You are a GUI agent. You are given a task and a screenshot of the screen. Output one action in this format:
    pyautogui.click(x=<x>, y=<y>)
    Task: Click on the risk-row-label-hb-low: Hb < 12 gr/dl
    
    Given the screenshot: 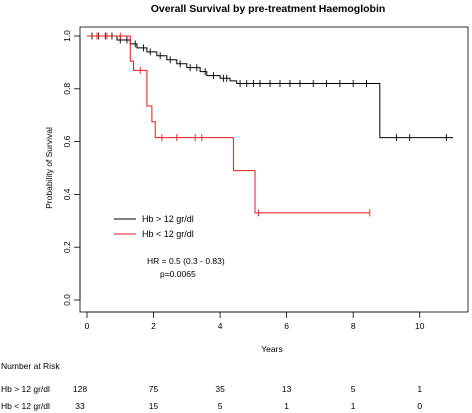 What is the action you would take?
    pyautogui.click(x=25, y=406)
    